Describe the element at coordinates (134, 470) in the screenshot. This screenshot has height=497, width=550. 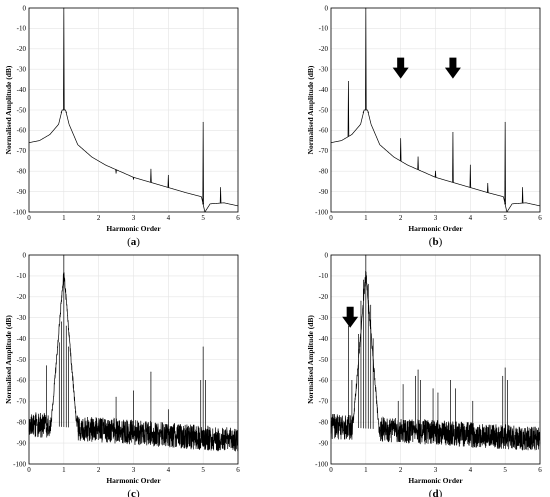
I see `x-tick-label: 3` at that location.